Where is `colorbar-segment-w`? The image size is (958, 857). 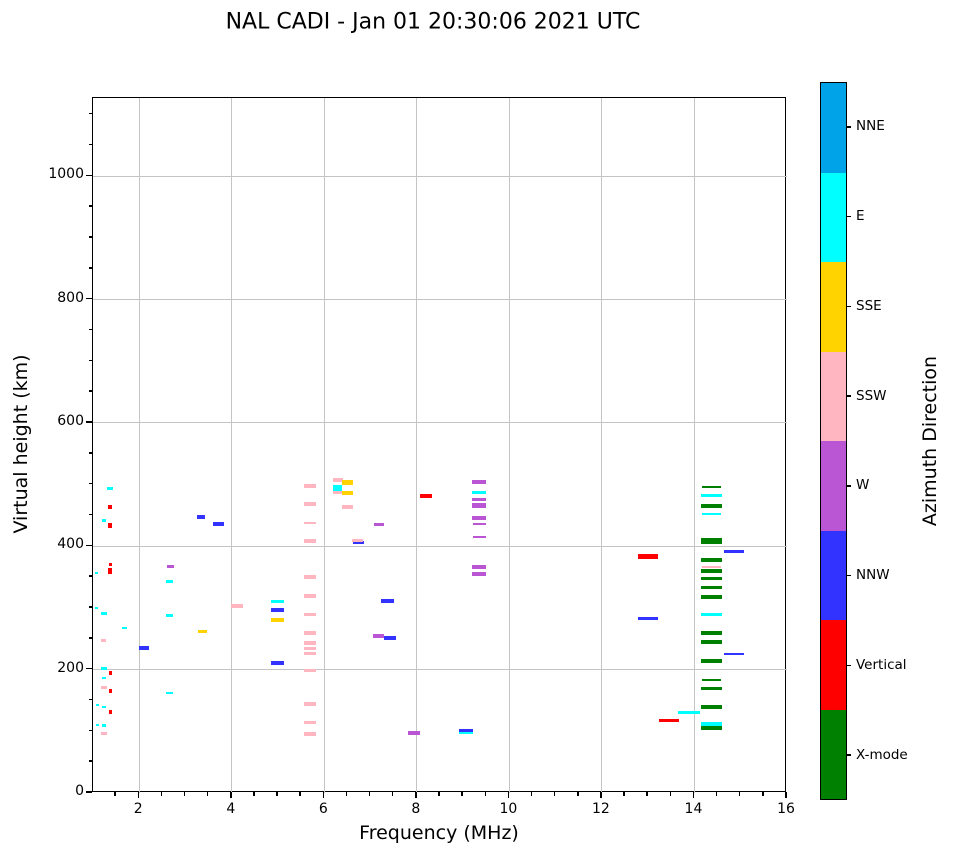
colorbar-segment-w is located at coordinates (833, 486).